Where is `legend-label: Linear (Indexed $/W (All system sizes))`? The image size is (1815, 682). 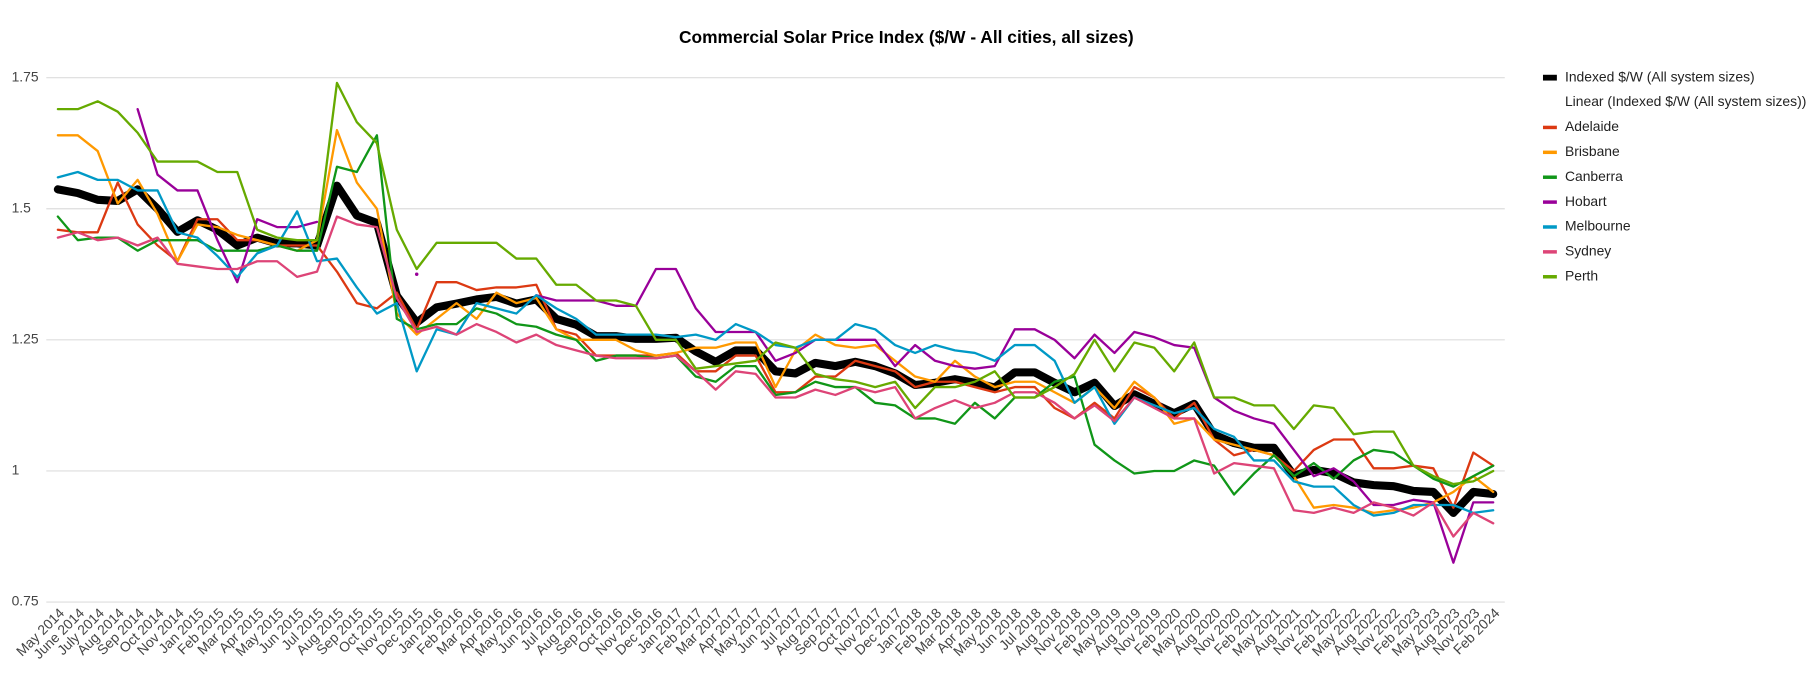
legend-label: Linear (Indexed $/W (All system sizes)) is located at coordinates (1685, 101).